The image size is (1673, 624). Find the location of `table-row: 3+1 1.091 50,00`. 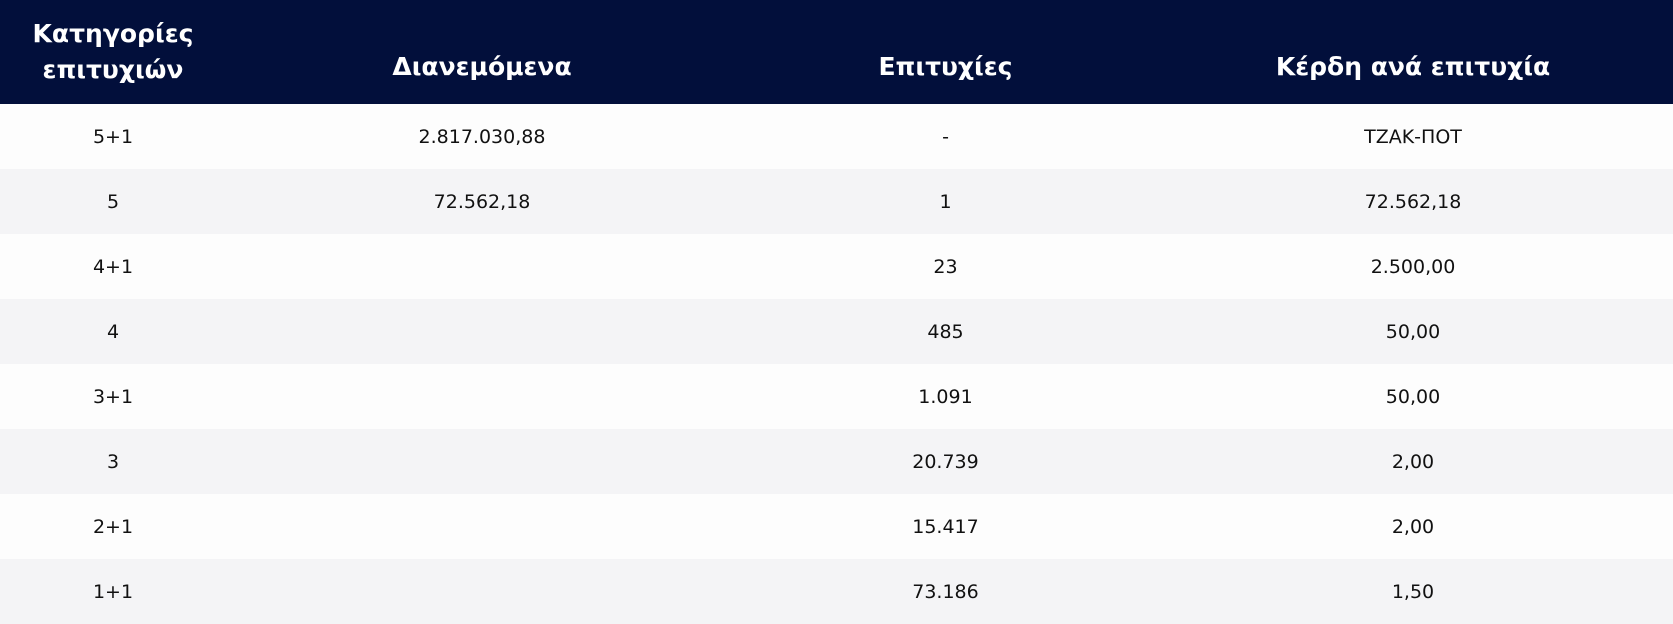

table-row: 3+1 1.091 50,00 is located at coordinates (836, 396).